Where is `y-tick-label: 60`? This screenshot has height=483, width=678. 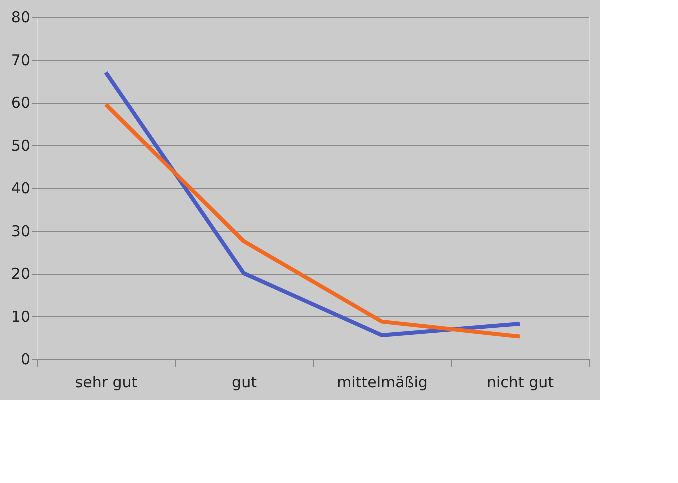 y-tick-label: 60 is located at coordinates (20, 103).